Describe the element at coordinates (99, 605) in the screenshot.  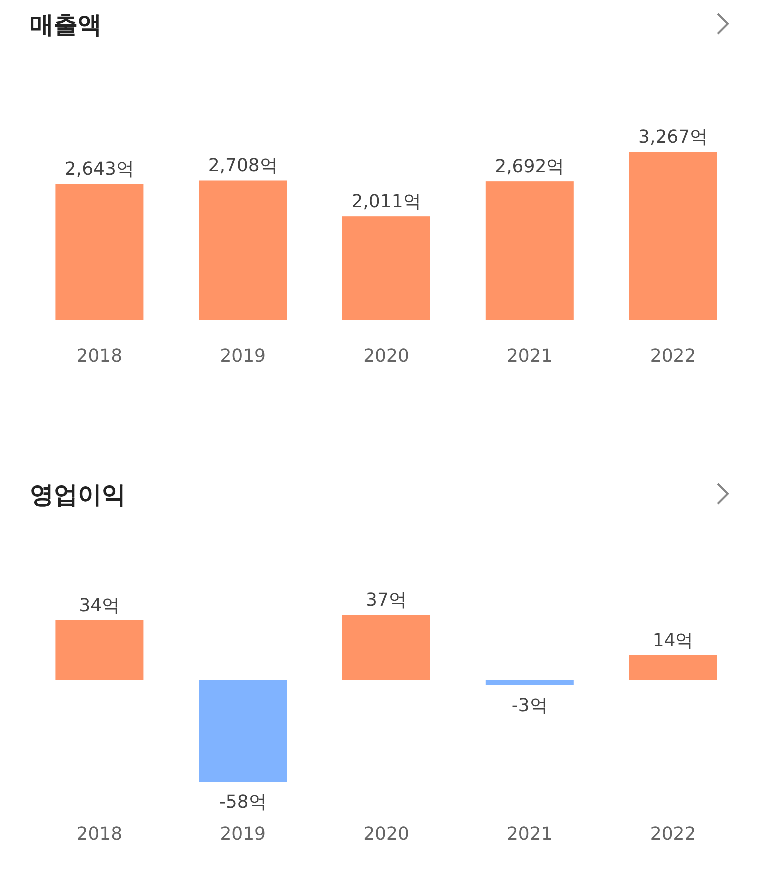
I see `data-label: 34억` at that location.